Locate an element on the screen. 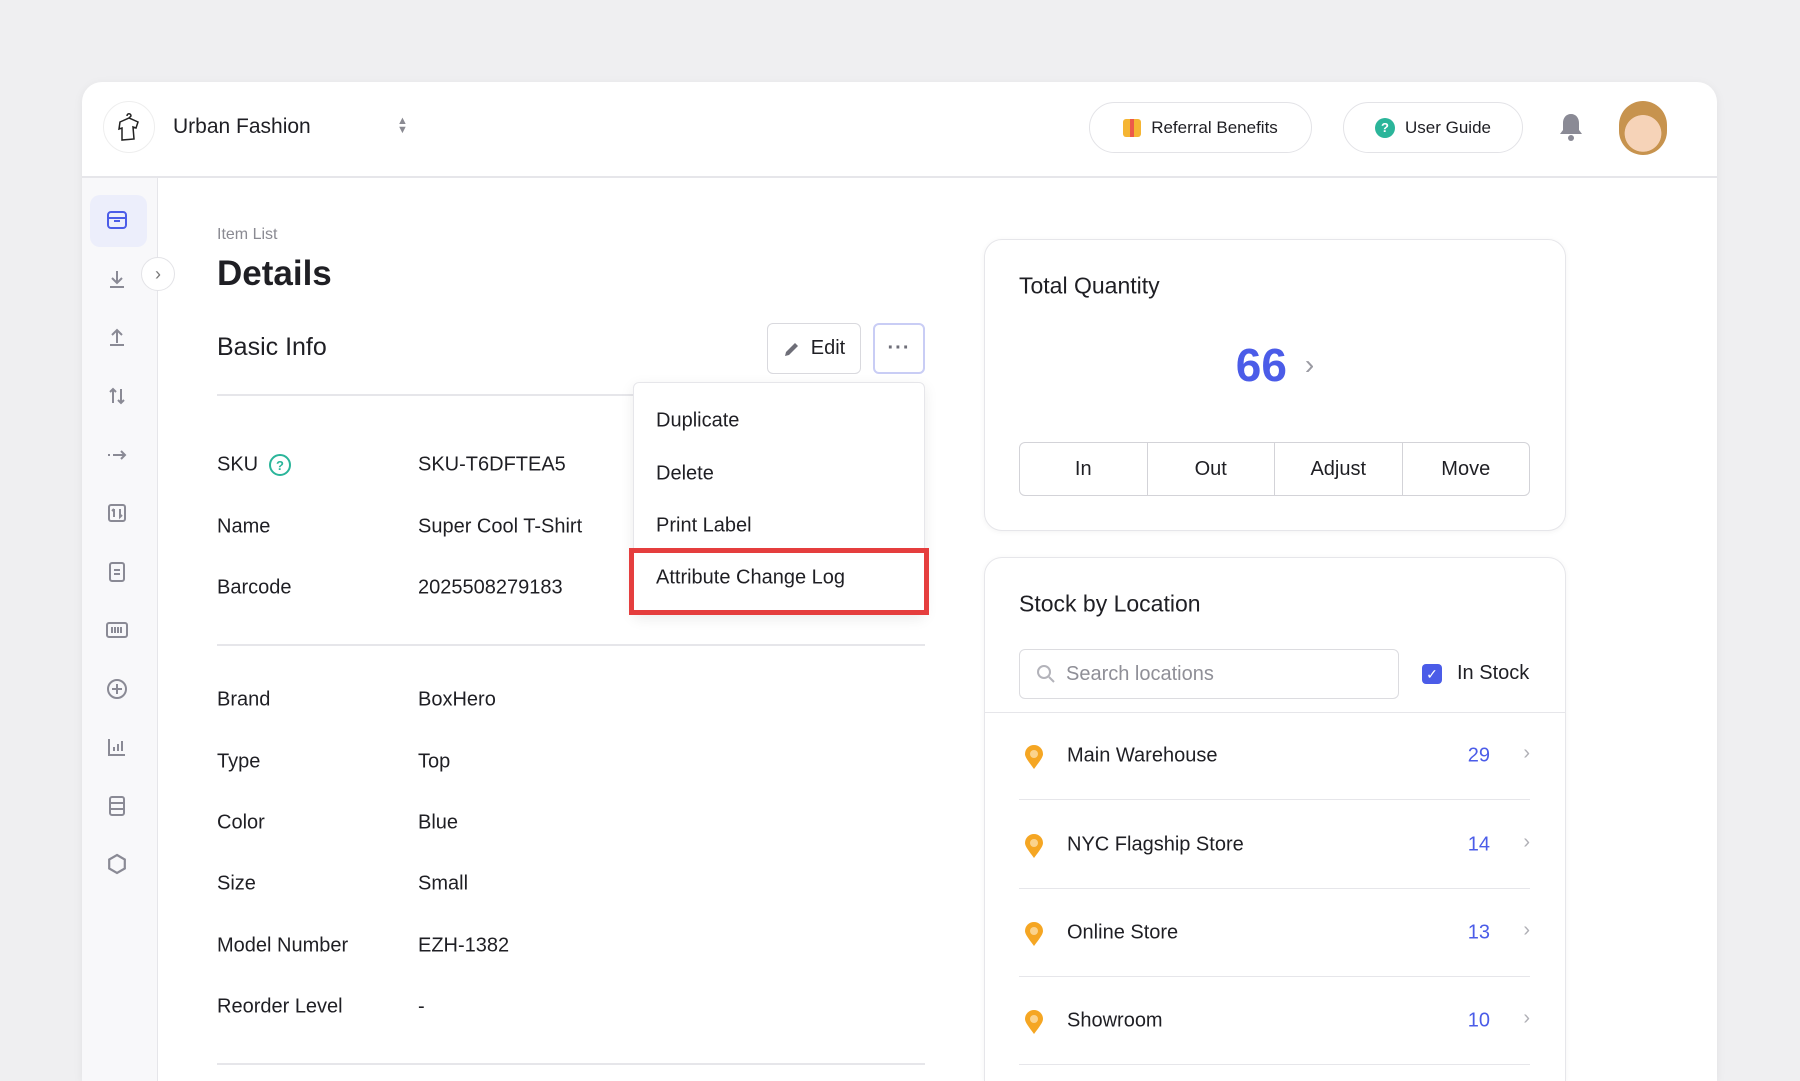  sidebar-item-stock-in is located at coordinates (117, 279).